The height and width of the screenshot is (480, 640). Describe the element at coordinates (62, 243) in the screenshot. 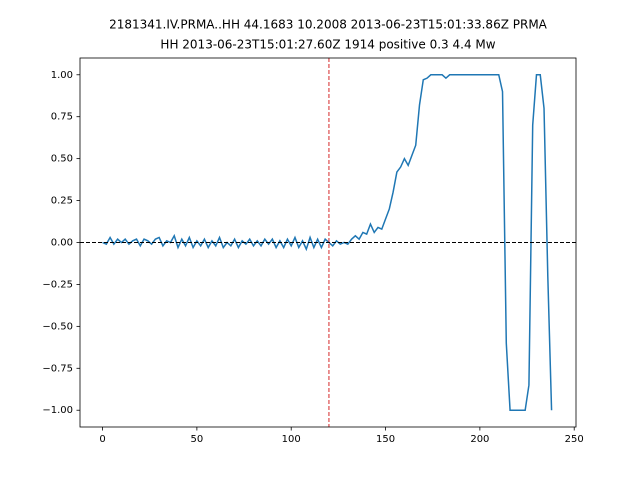

I see `y-tick-label: 0.00` at that location.